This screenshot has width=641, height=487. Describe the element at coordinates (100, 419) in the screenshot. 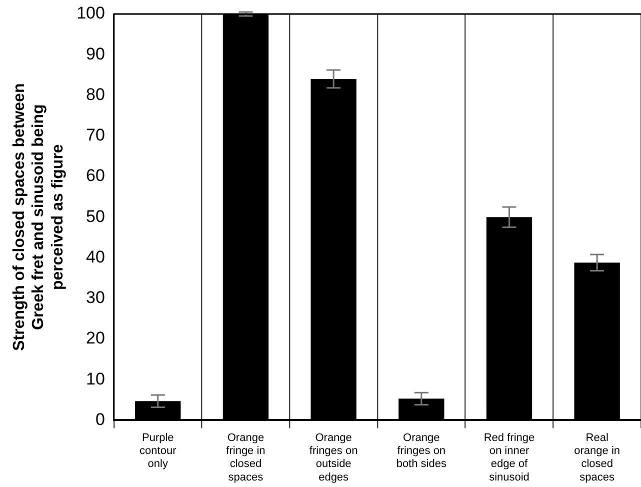

I see `y-tick-label: 0` at that location.